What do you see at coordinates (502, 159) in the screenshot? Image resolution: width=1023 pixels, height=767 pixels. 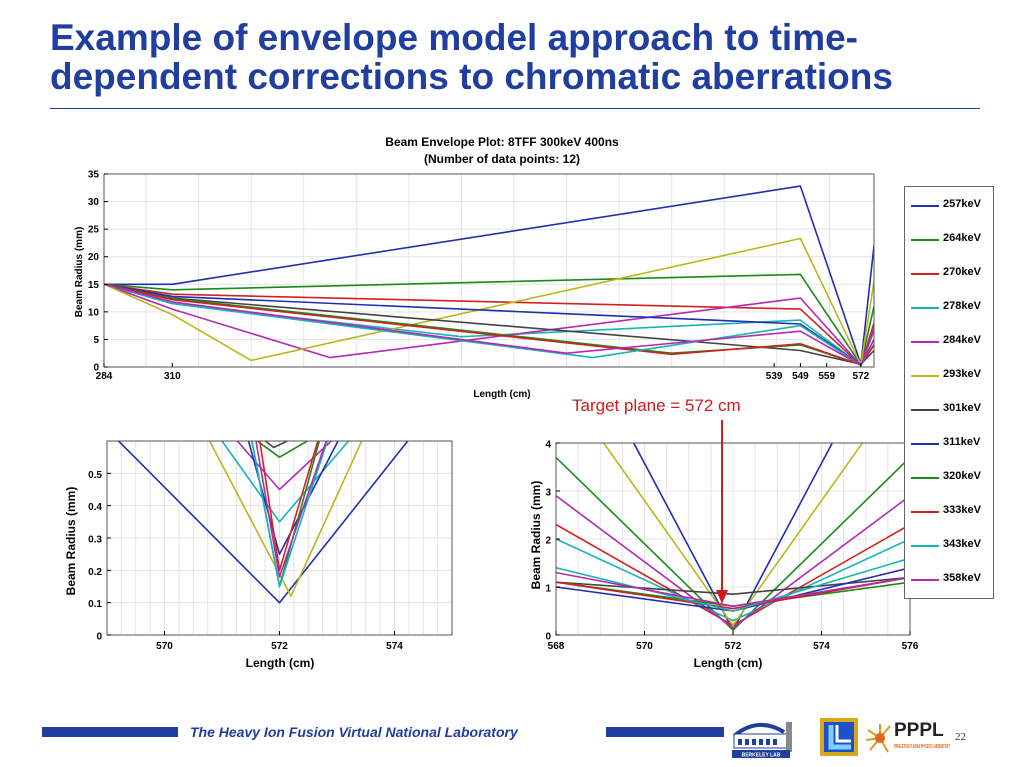 I see `main-chart-subtitle: (Number of data points: 12)` at bounding box center [502, 159].